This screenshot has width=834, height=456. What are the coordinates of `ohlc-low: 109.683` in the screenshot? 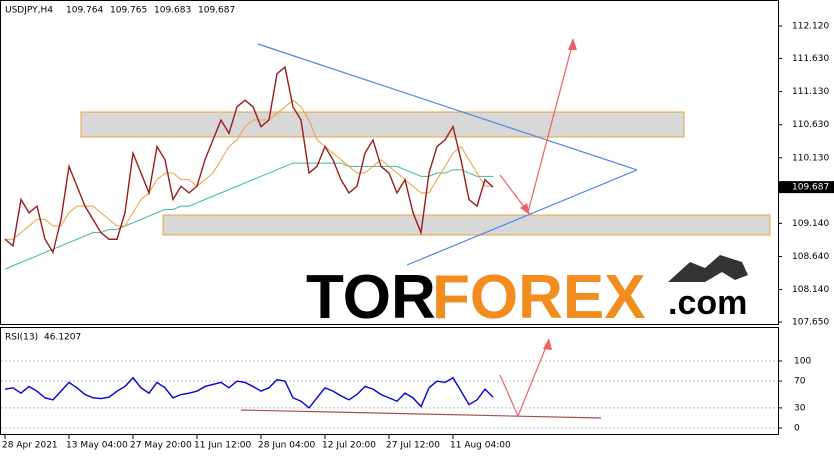 It's located at (172, 11).